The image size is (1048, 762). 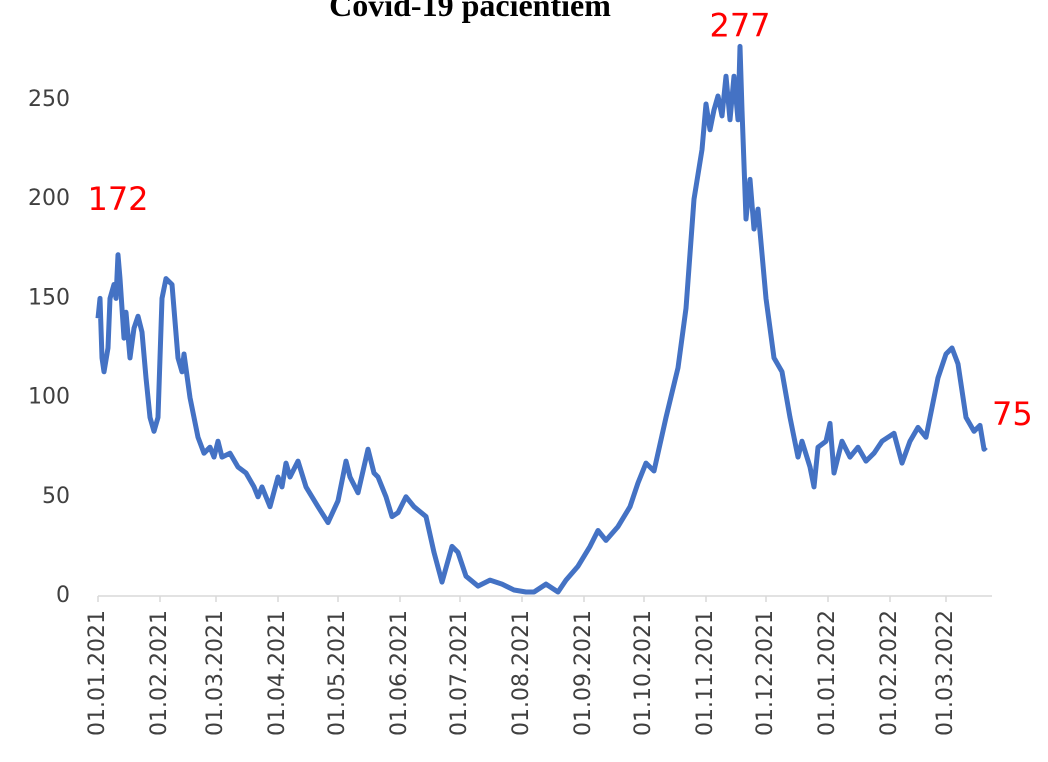 What do you see at coordinates (1012, 414) in the screenshot?
I see `data-label: 75` at bounding box center [1012, 414].